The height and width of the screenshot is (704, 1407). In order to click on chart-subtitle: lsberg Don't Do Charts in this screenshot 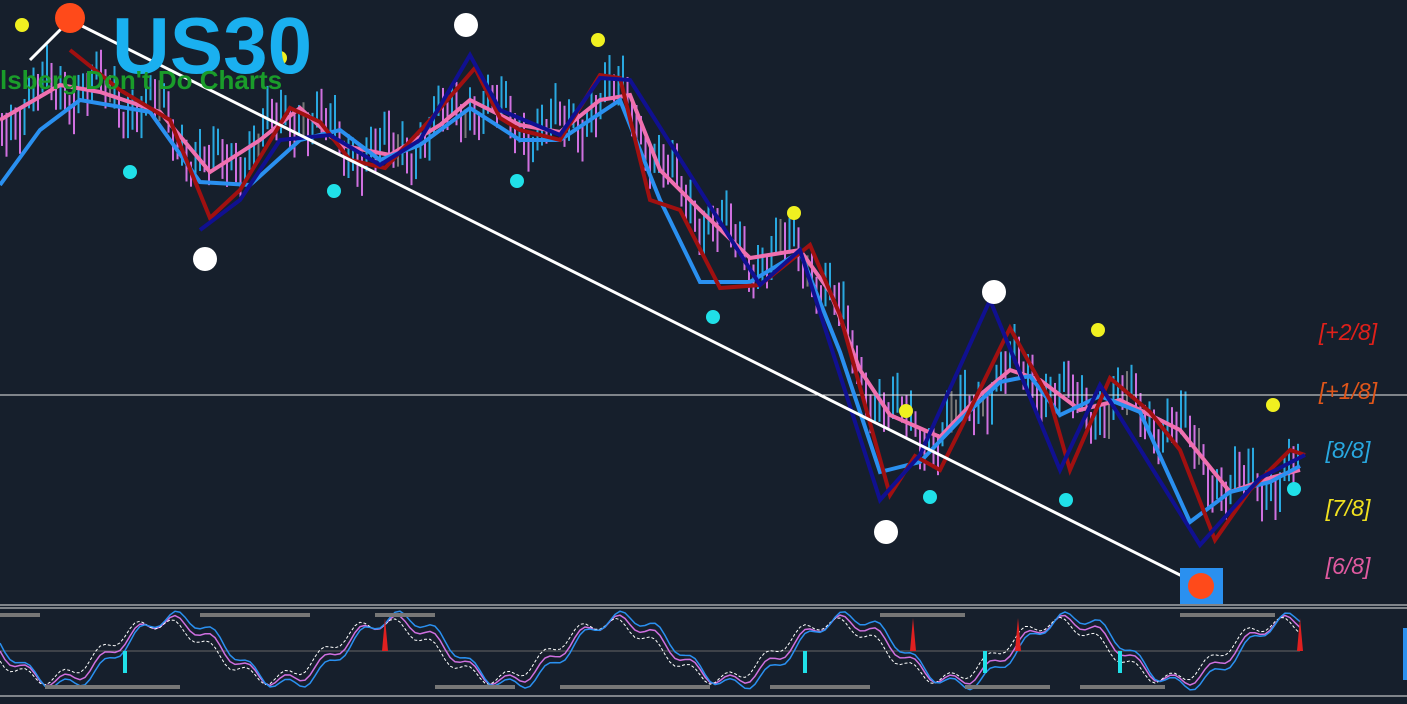, I will do `click(141, 80)`.